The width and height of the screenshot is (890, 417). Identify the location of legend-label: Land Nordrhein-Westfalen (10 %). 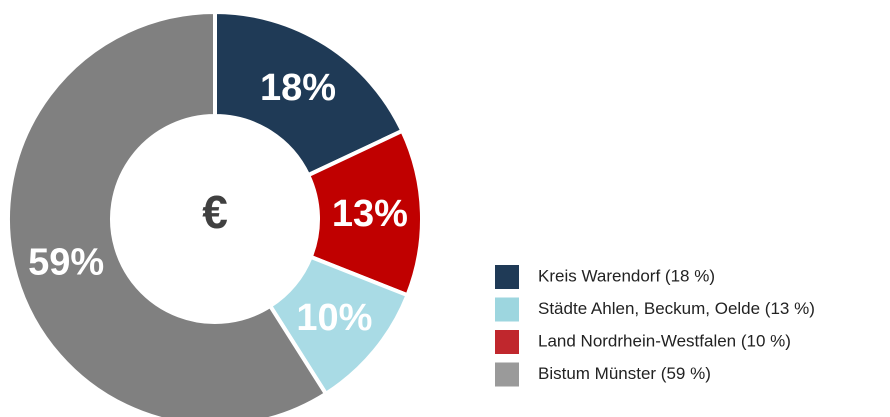
(664, 340).